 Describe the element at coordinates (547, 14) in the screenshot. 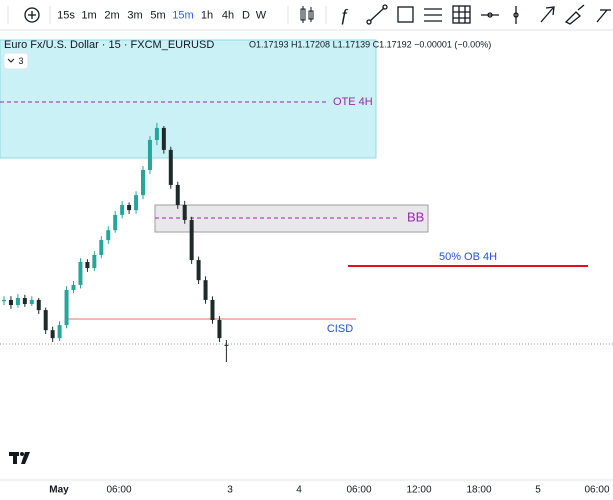

I see `arrow-tool` at that location.